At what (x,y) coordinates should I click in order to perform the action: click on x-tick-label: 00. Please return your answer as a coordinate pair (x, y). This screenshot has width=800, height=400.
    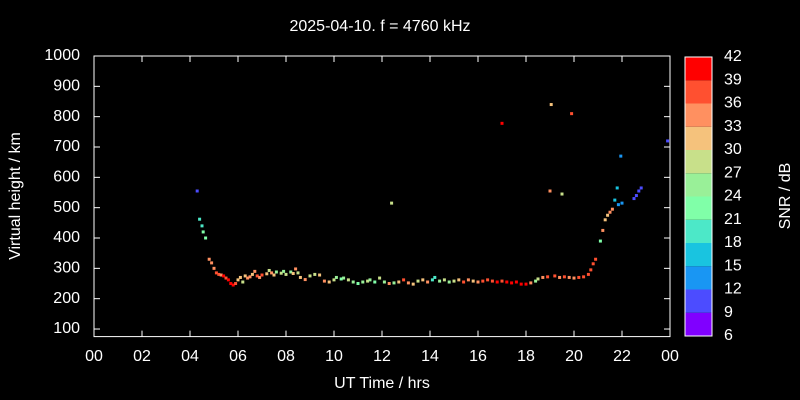
    Looking at the image, I should click on (94, 356).